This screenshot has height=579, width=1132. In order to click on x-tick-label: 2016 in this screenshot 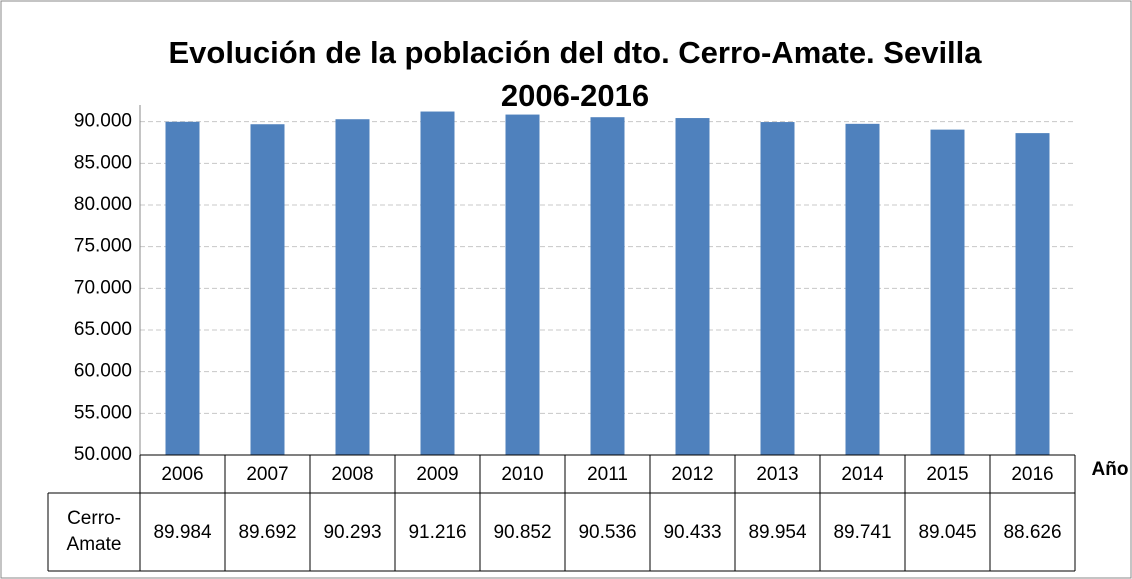, I will do `click(1032, 474)`.